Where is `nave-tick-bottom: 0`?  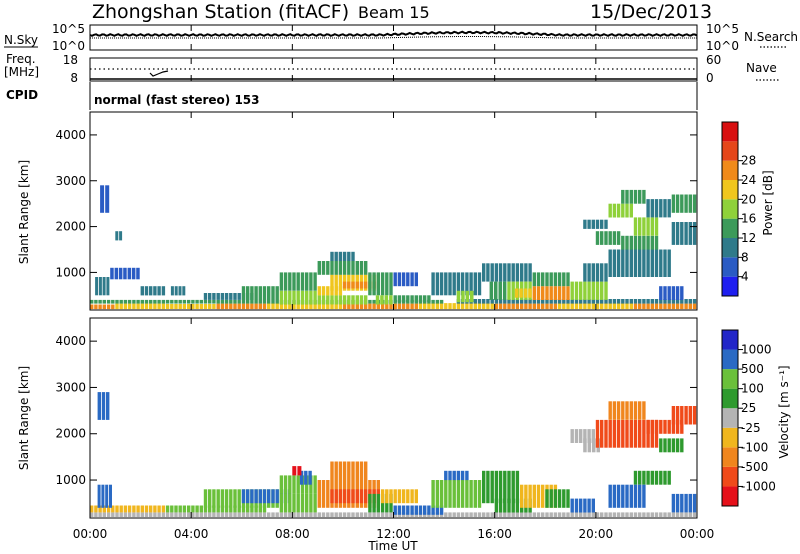 nave-tick-bottom: 0 is located at coordinates (710, 78).